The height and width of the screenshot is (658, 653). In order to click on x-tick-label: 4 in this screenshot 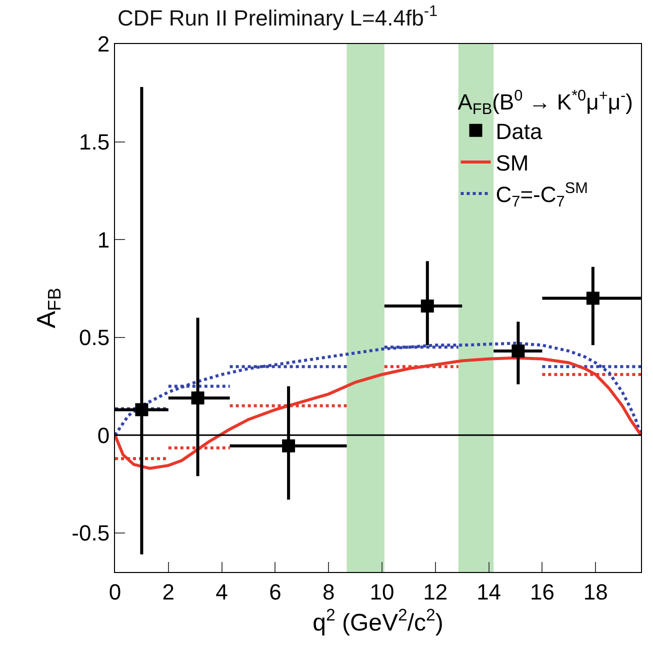, I will do `click(222, 591)`.